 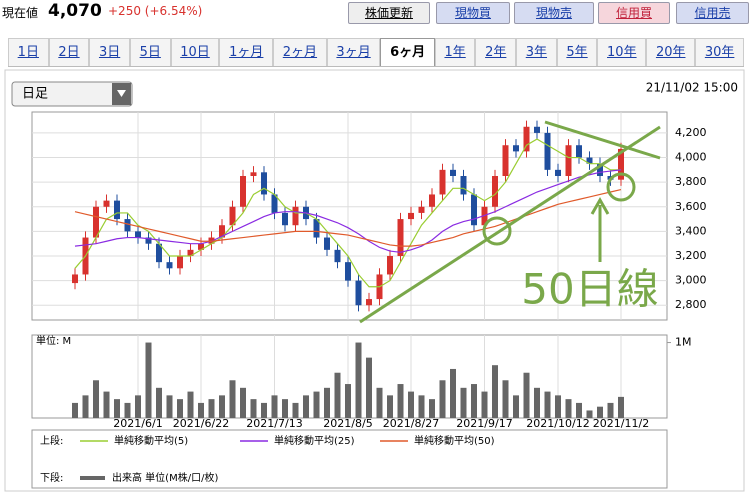 I want to click on buy-button: 現物買, so click(x=473, y=13).